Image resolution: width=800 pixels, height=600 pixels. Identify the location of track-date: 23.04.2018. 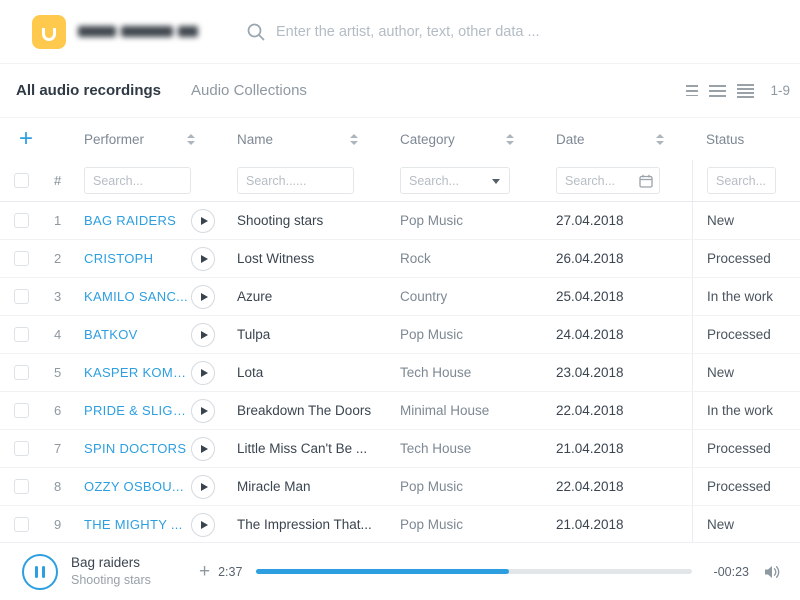
(590, 372).